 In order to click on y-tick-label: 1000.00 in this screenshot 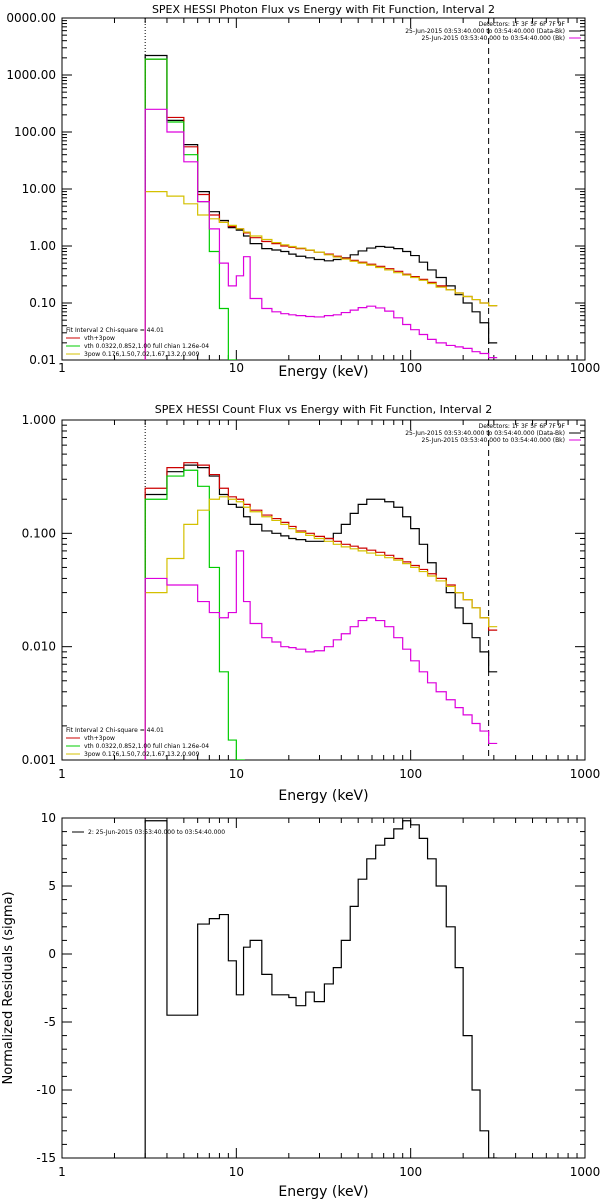, I will do `click(31, 75)`.